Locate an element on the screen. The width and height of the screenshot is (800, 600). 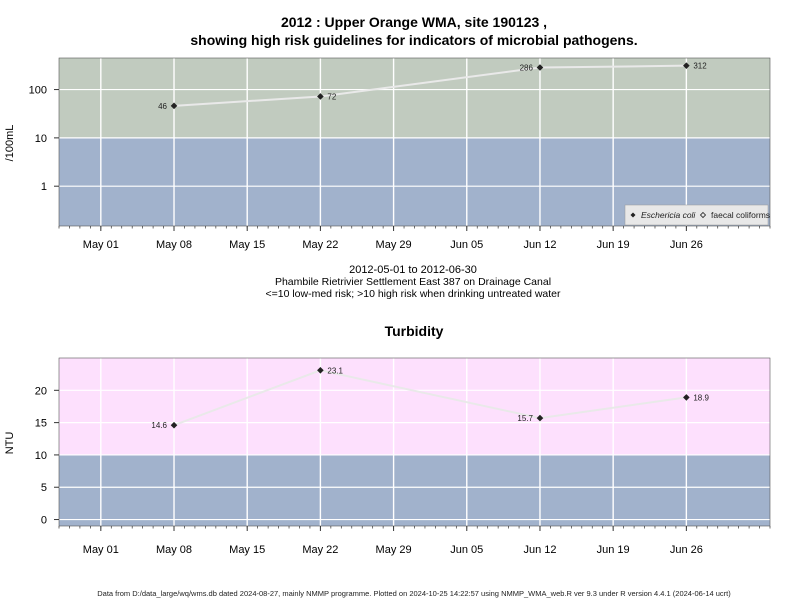
y-tick-label: 20 is located at coordinates (41, 391).